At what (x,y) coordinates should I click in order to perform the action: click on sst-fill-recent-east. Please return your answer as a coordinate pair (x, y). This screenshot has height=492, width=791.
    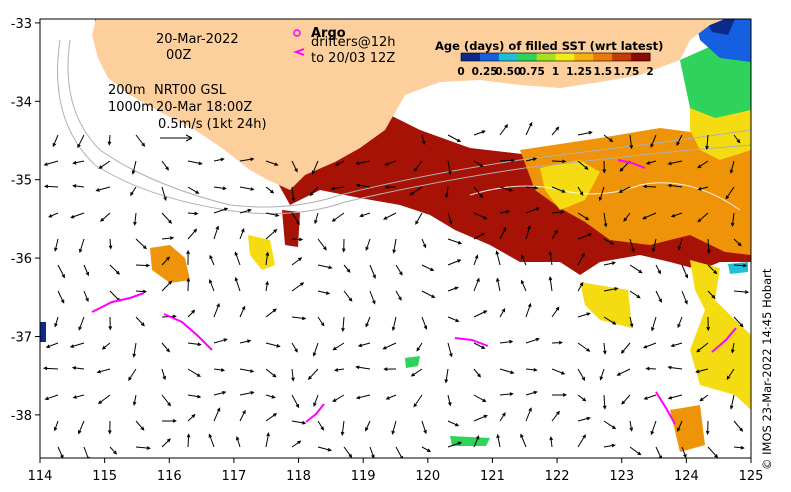
    Looking at the image, I should click on (720, 130).